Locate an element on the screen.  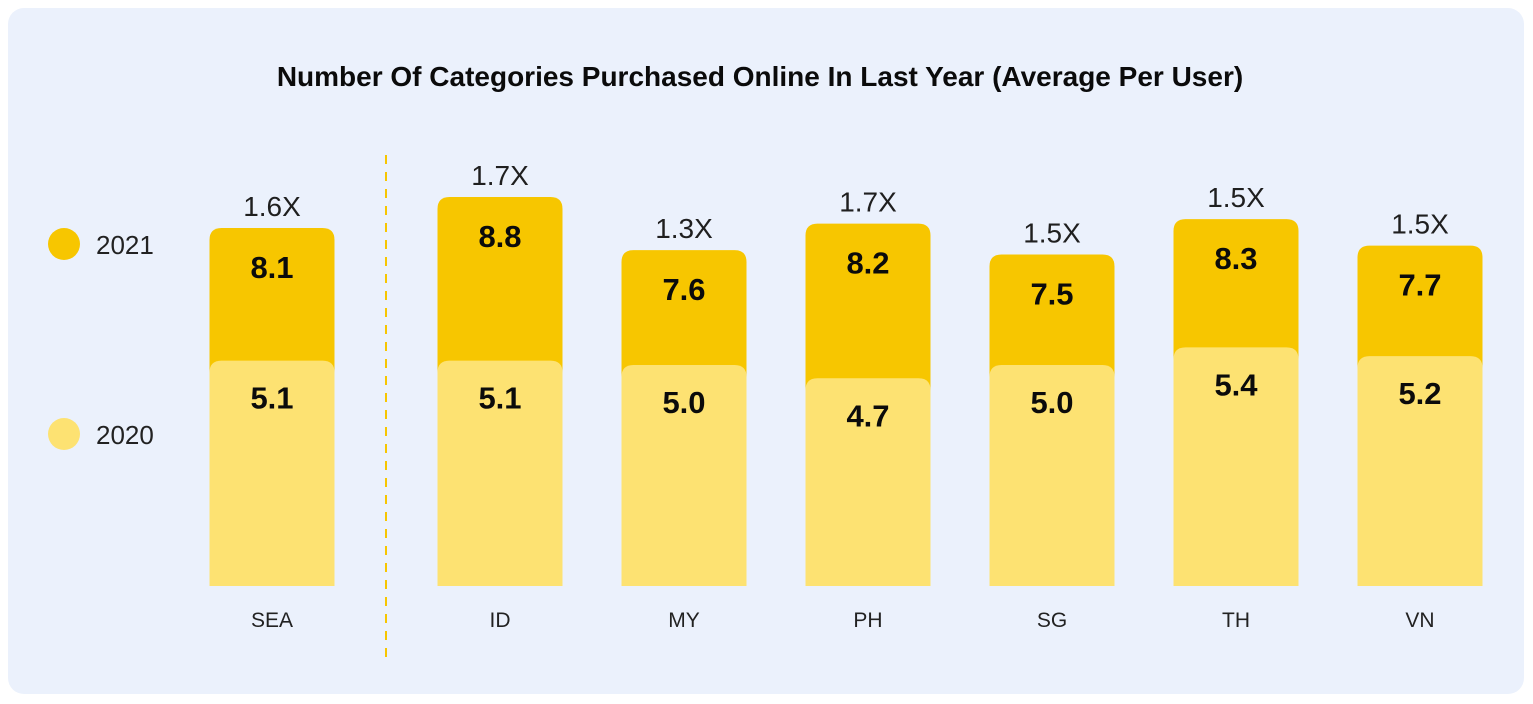
multiplier-label-sg: 1.5X is located at coordinates (1052, 233).